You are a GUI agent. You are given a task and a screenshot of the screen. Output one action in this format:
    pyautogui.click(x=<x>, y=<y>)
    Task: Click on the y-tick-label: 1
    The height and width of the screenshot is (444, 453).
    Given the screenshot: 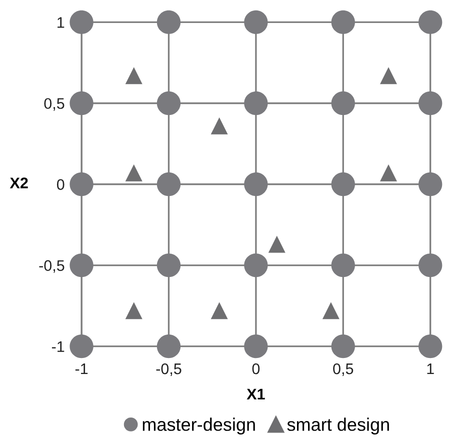 What is the action you would take?
    pyautogui.click(x=61, y=22)
    